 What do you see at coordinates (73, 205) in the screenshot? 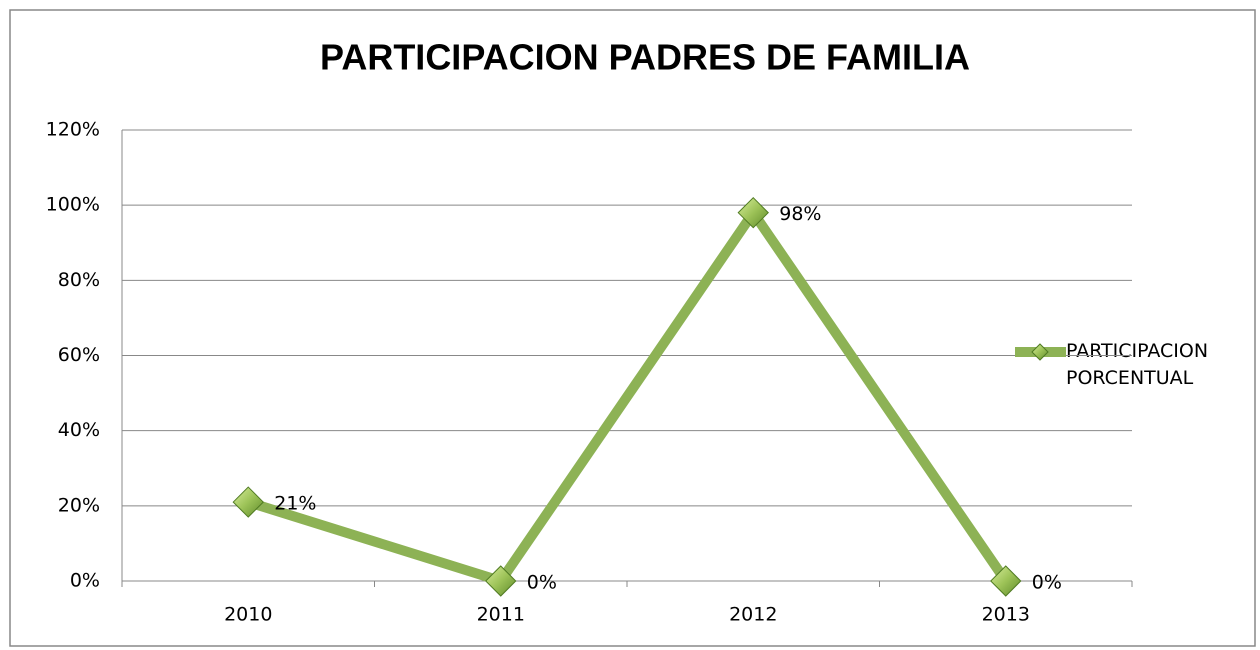
I see `y-tick-label: 100%` at bounding box center [73, 205].